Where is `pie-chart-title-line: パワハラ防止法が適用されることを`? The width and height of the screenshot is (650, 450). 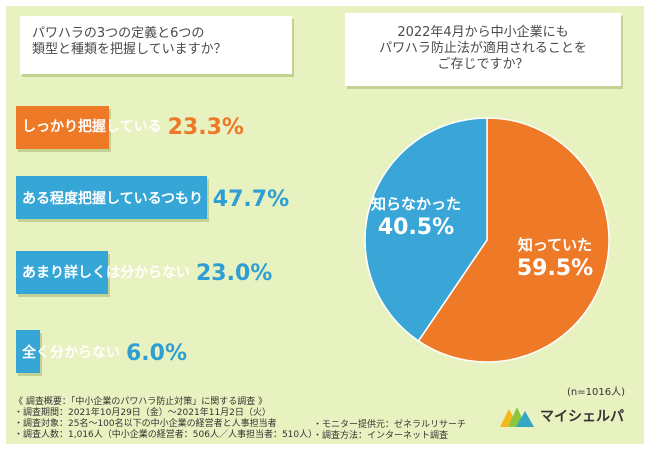
pie-chart-title-line: パワハラ防止法が適用されることを is located at coordinates (483, 48).